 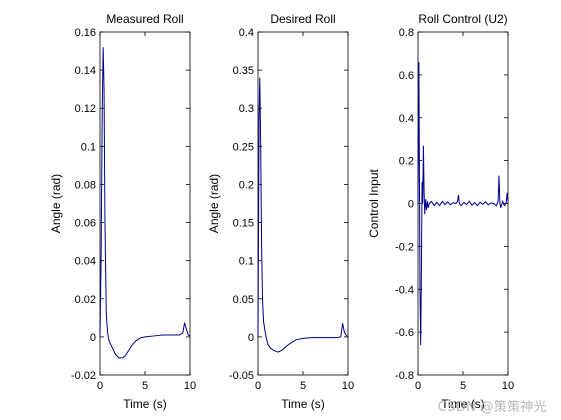 What do you see at coordinates (243, 224) in the screenshot?
I see `y-tick-label: 0.15` at bounding box center [243, 224].